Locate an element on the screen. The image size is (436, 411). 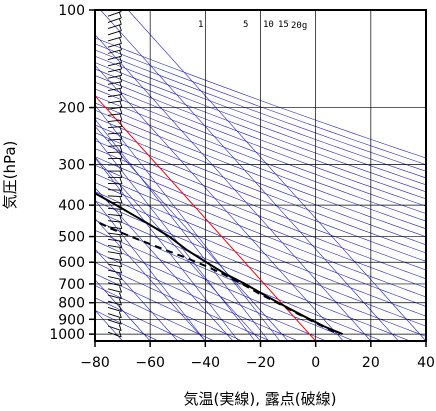
y-tick-label: 400 is located at coordinates (71, 206).